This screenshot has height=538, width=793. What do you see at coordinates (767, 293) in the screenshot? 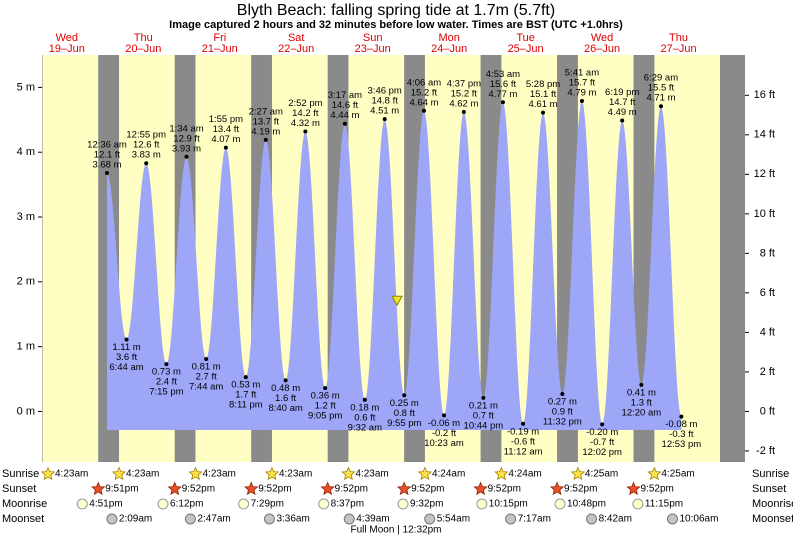
I see `y2-tick-label: 6 ft` at bounding box center [767, 293].